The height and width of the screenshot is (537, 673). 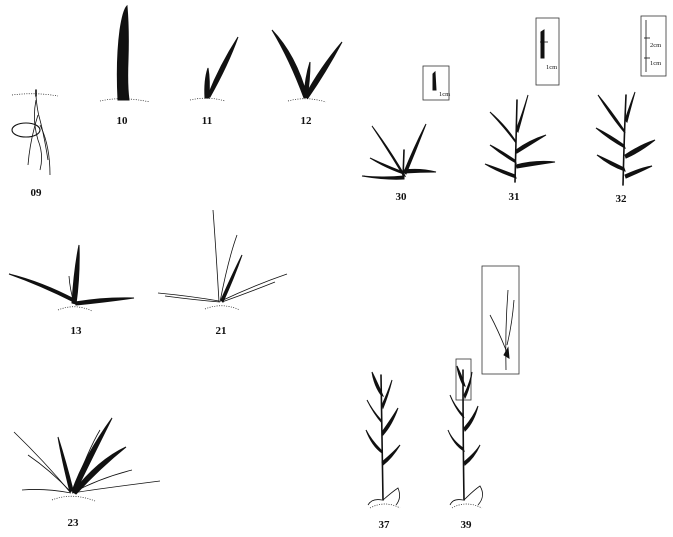 What do you see at coordinates (467, 525) in the screenshot?
I see `stage-label-39: 39` at bounding box center [467, 525].